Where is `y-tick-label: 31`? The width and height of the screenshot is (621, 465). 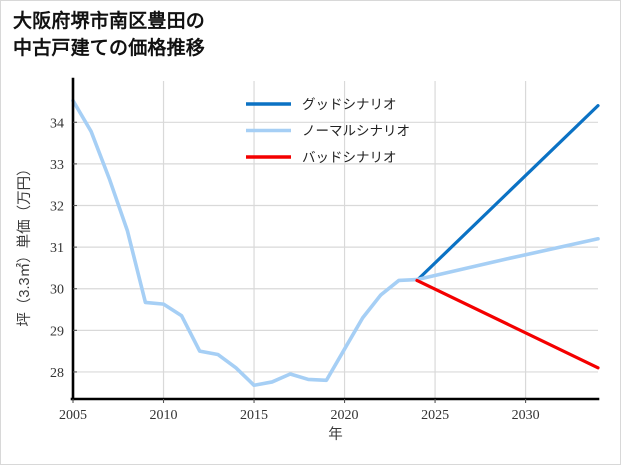 y-tick-label: 31 is located at coordinates (57, 248).